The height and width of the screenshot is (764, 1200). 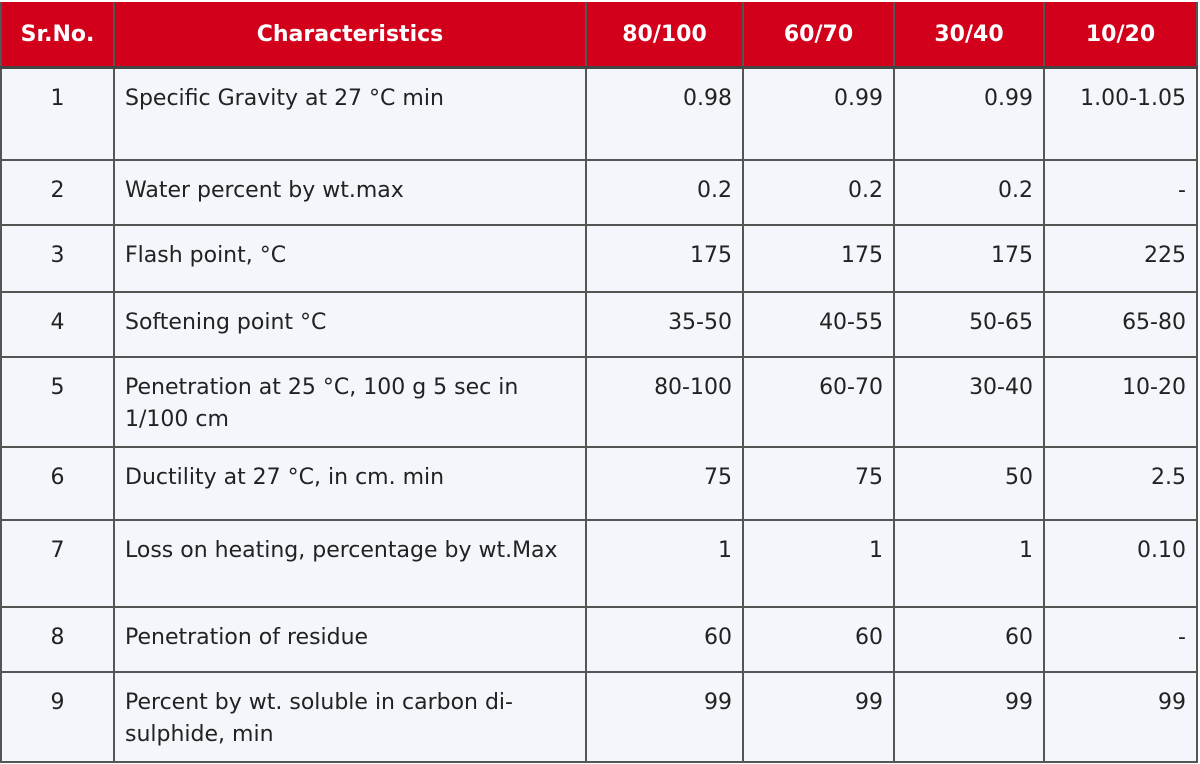 I want to click on serial-cell: 6, so click(x=57, y=483).